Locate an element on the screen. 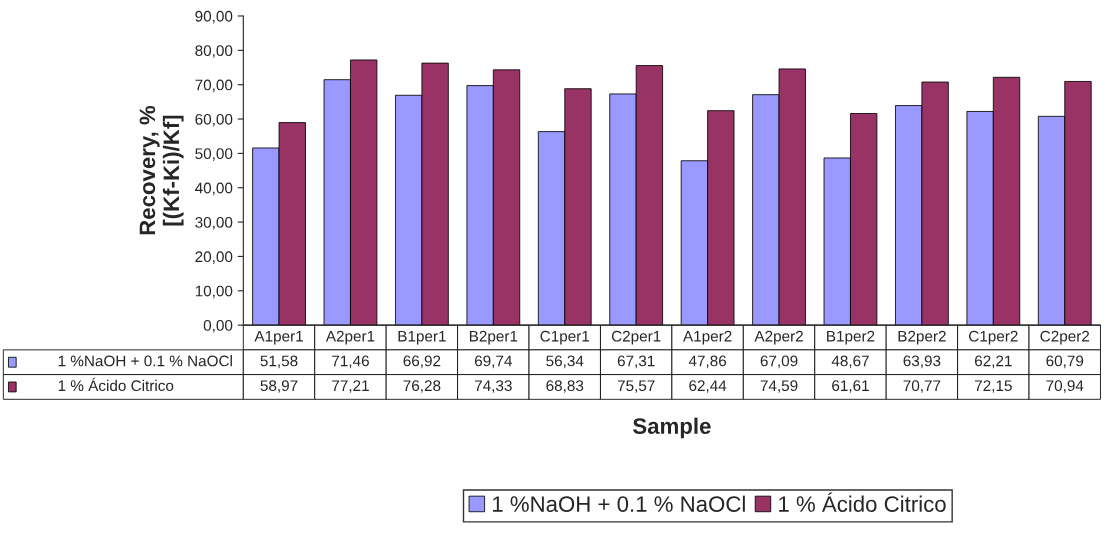 Image resolution: width=1106 pixels, height=533 pixels. x-tick-label: B2per2 is located at coordinates (922, 337).